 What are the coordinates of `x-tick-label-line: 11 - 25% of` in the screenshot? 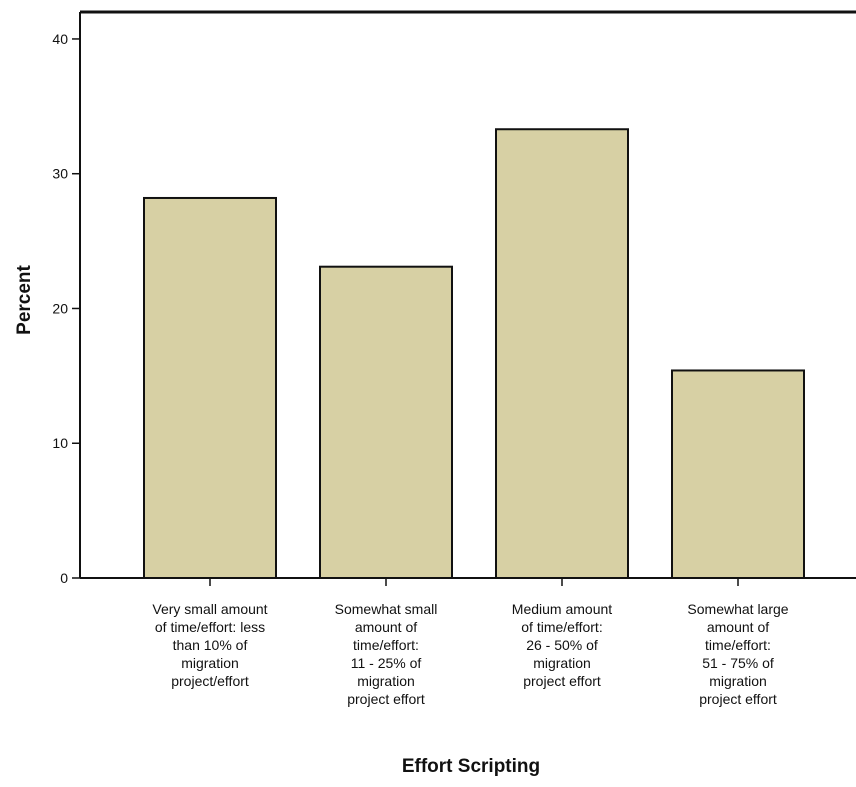 It's located at (386, 663).